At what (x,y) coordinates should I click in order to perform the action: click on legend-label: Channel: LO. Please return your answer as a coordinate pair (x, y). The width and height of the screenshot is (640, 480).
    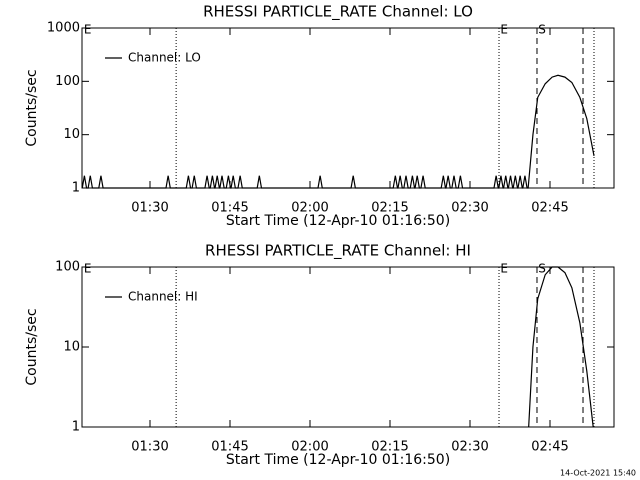
    Looking at the image, I should click on (164, 58).